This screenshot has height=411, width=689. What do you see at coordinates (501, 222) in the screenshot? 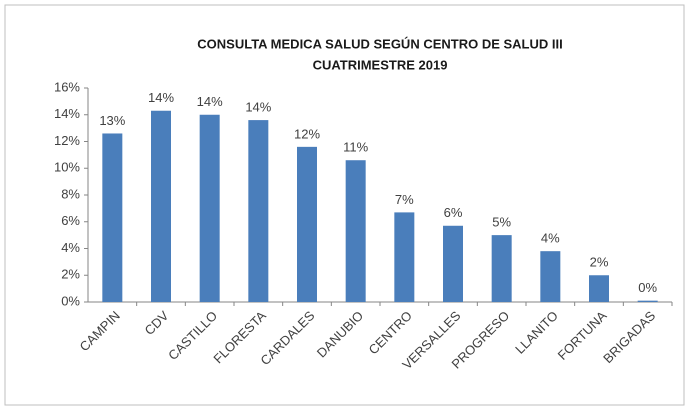
I see `data-label: 5%` at bounding box center [501, 222].